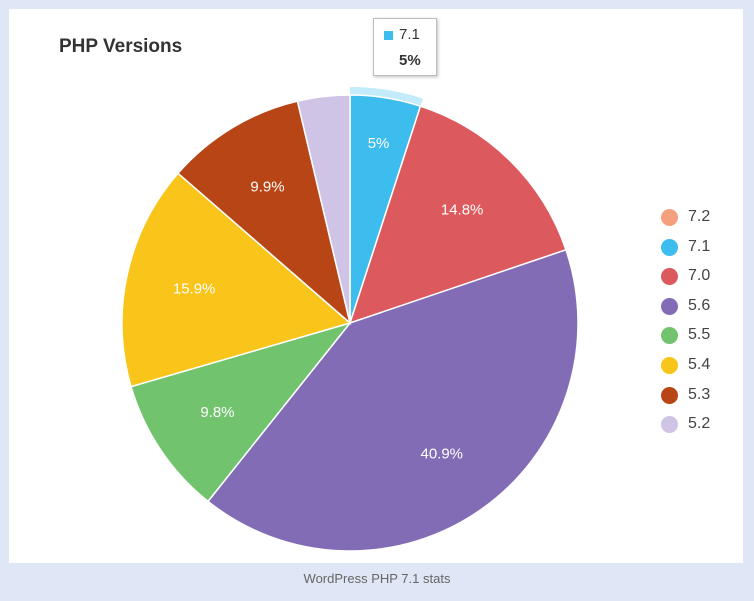 The width and height of the screenshot is (754, 601). What do you see at coordinates (462, 209) in the screenshot?
I see `slice-label-7-0: 14.8%` at bounding box center [462, 209].